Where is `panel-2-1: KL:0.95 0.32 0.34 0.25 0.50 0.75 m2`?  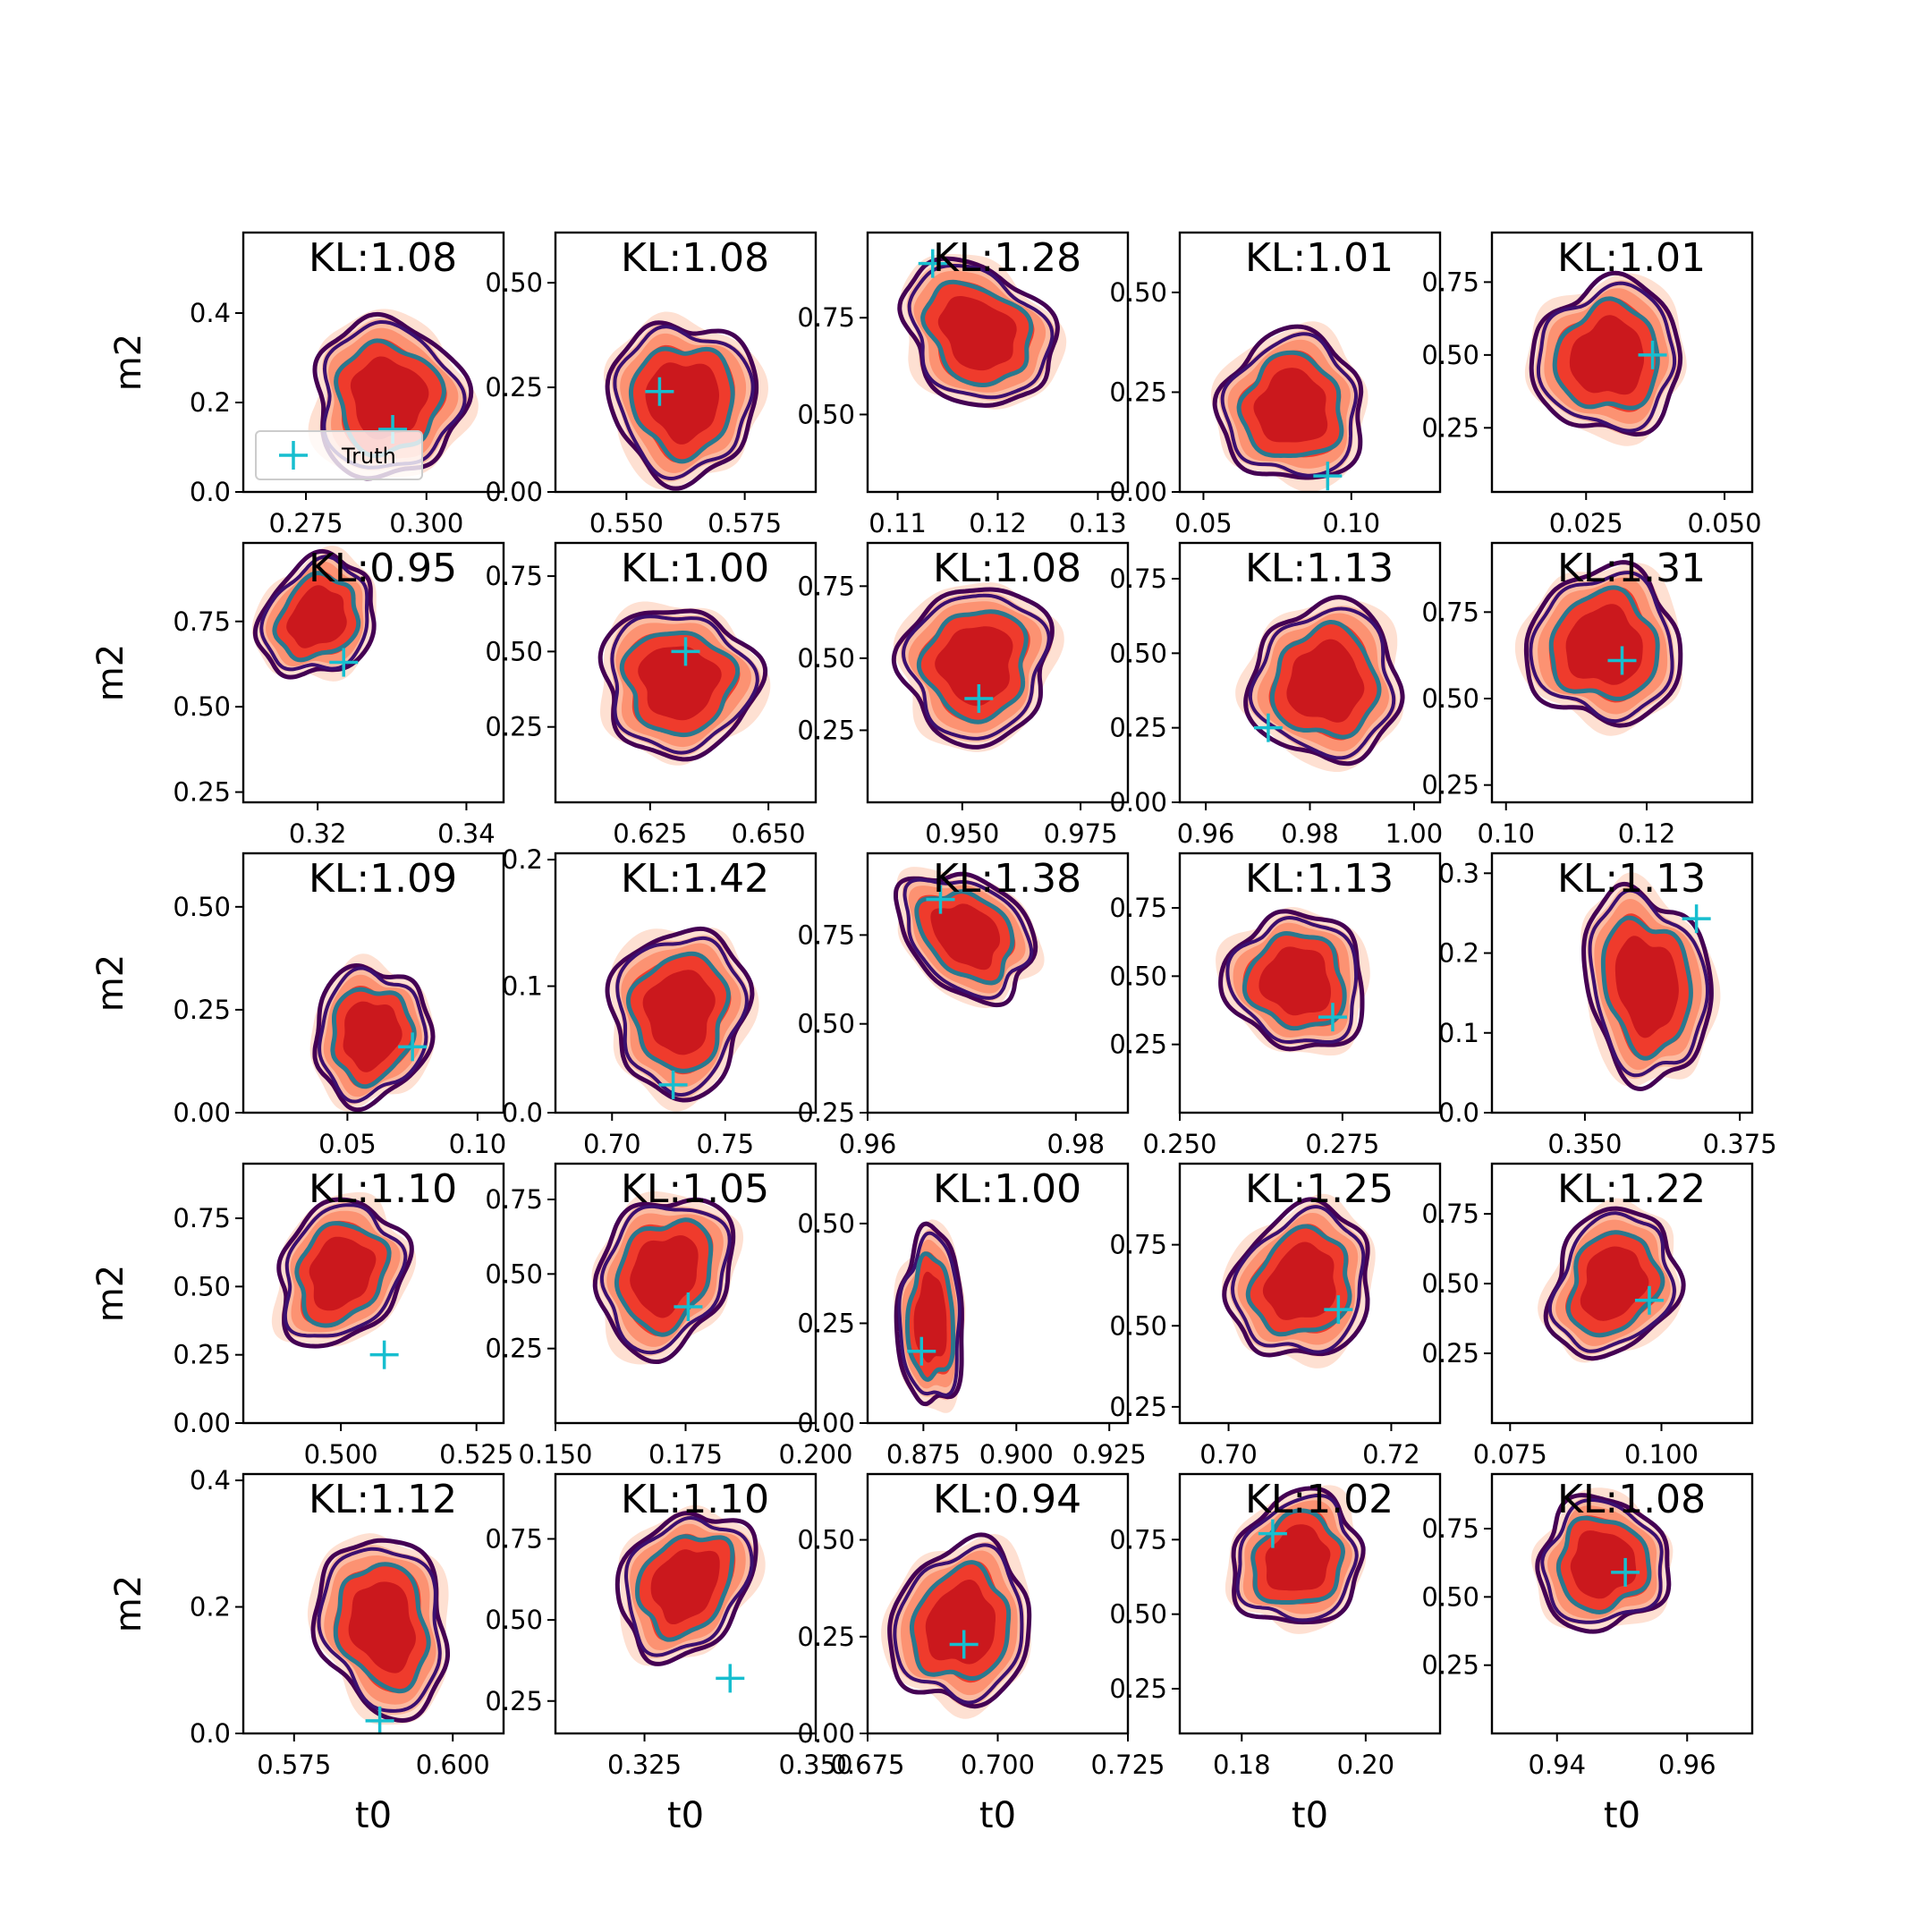
panel-2-1: KL:0.95 0.32 0.34 0.25 0.50 0.75 m2 is located at coordinates (297, 695).